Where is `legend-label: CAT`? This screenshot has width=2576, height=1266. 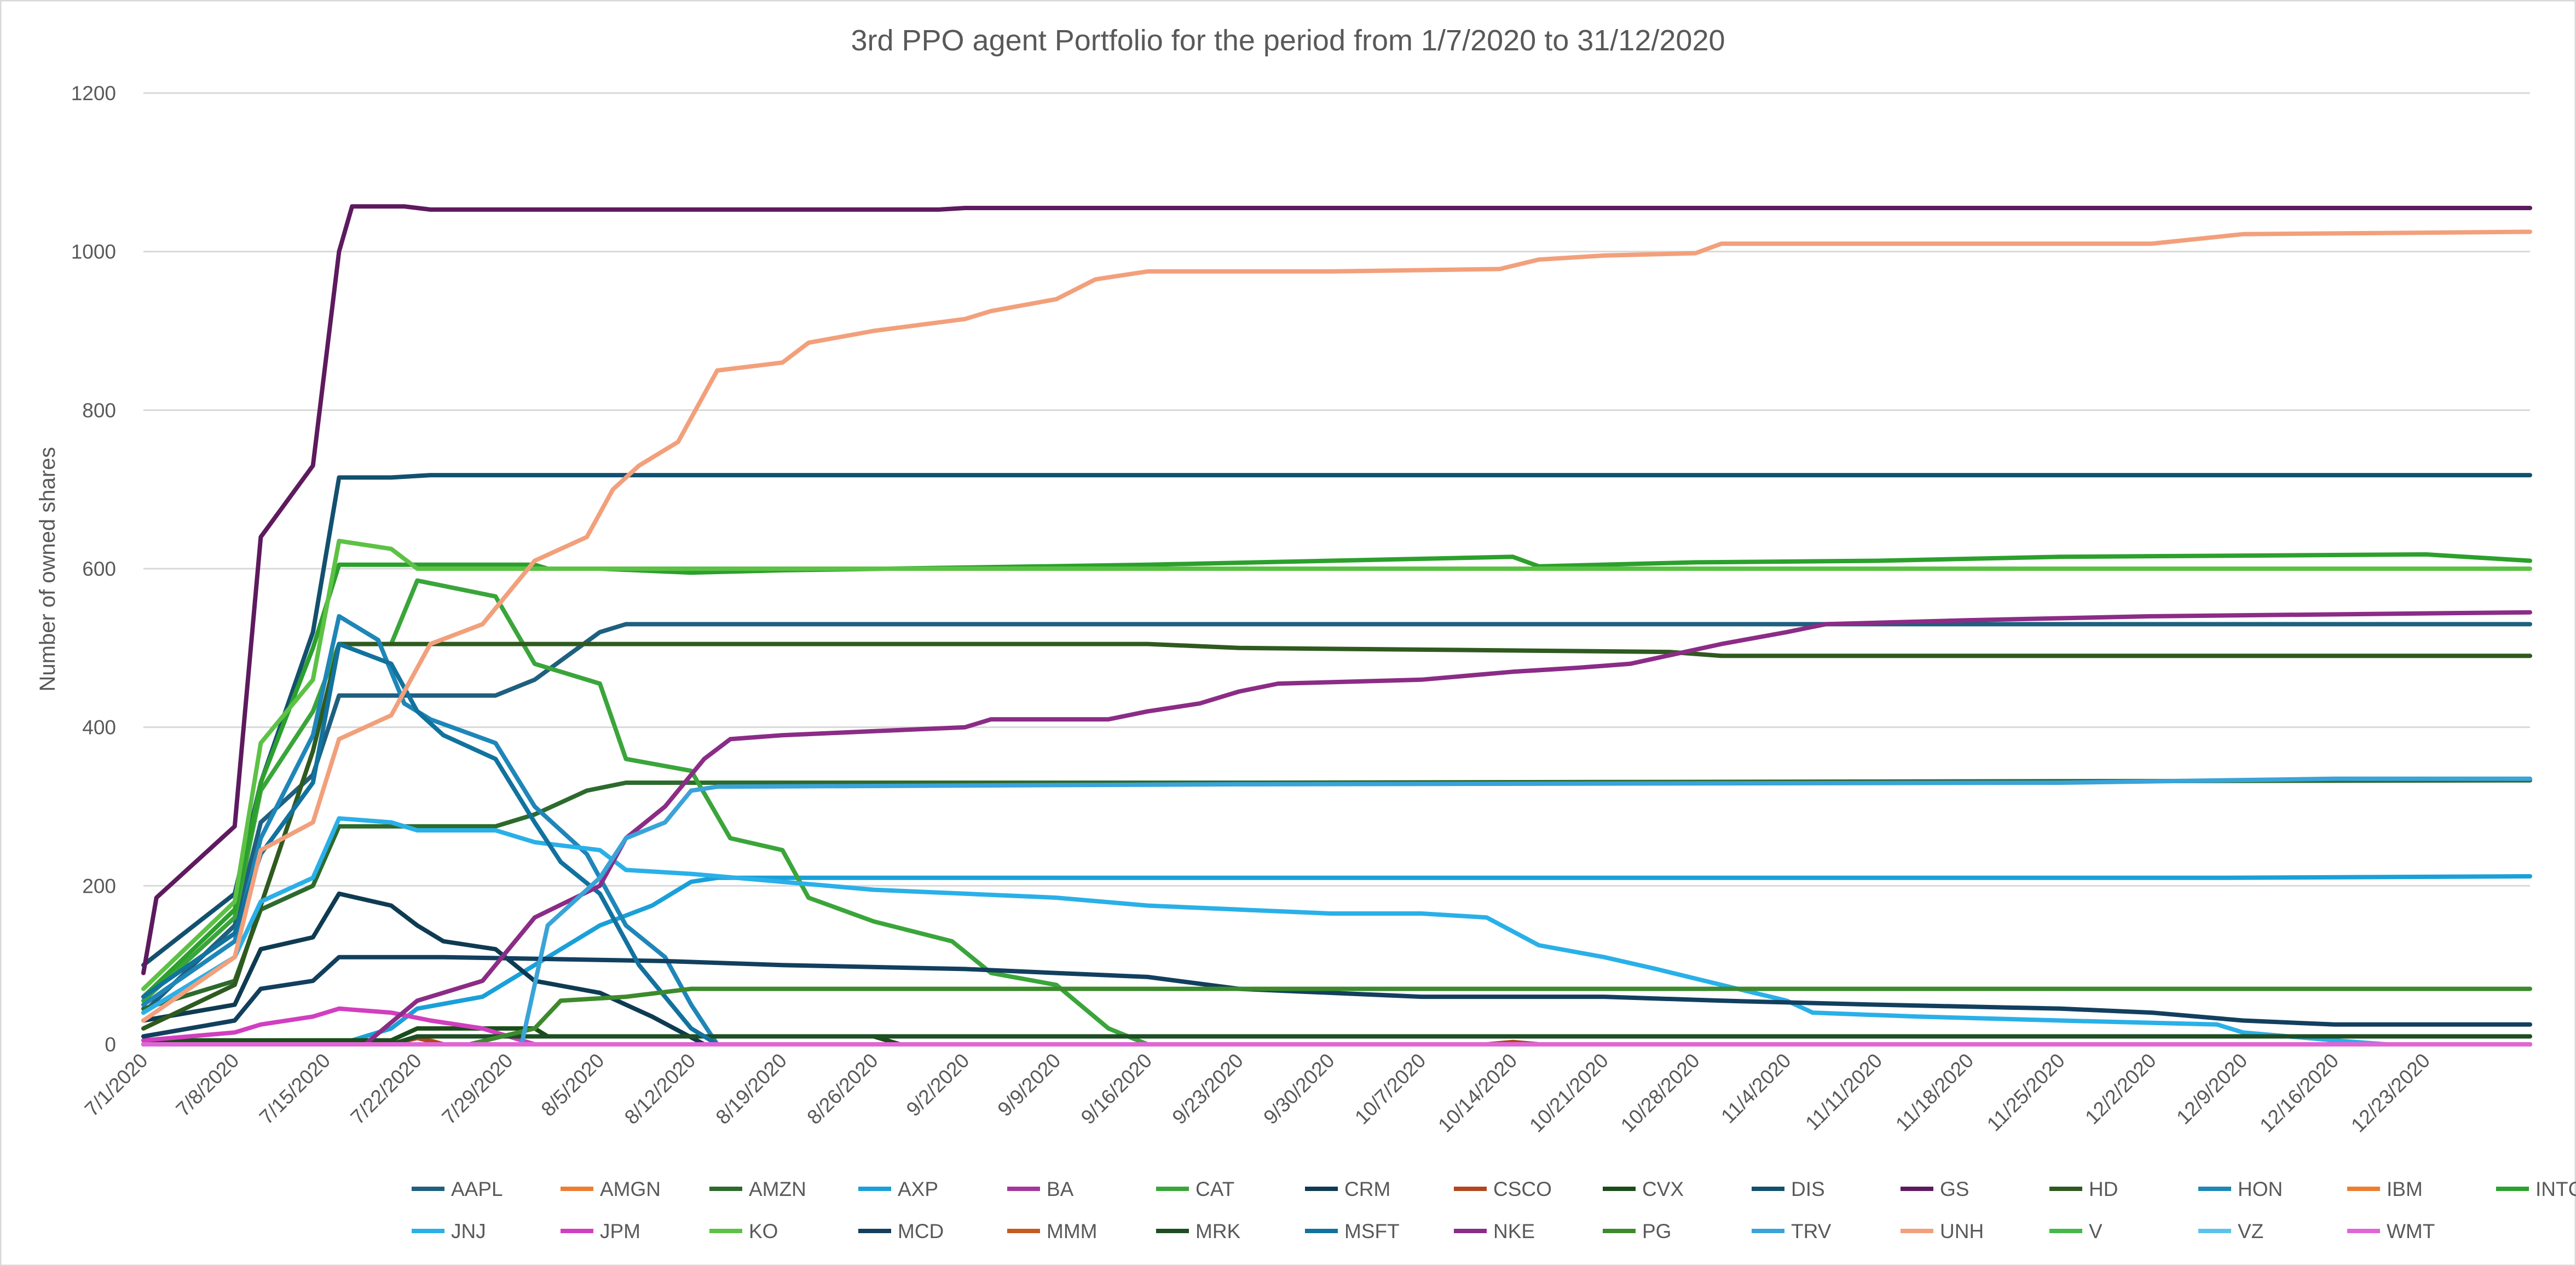 legend-label: CAT is located at coordinates (1214, 1189).